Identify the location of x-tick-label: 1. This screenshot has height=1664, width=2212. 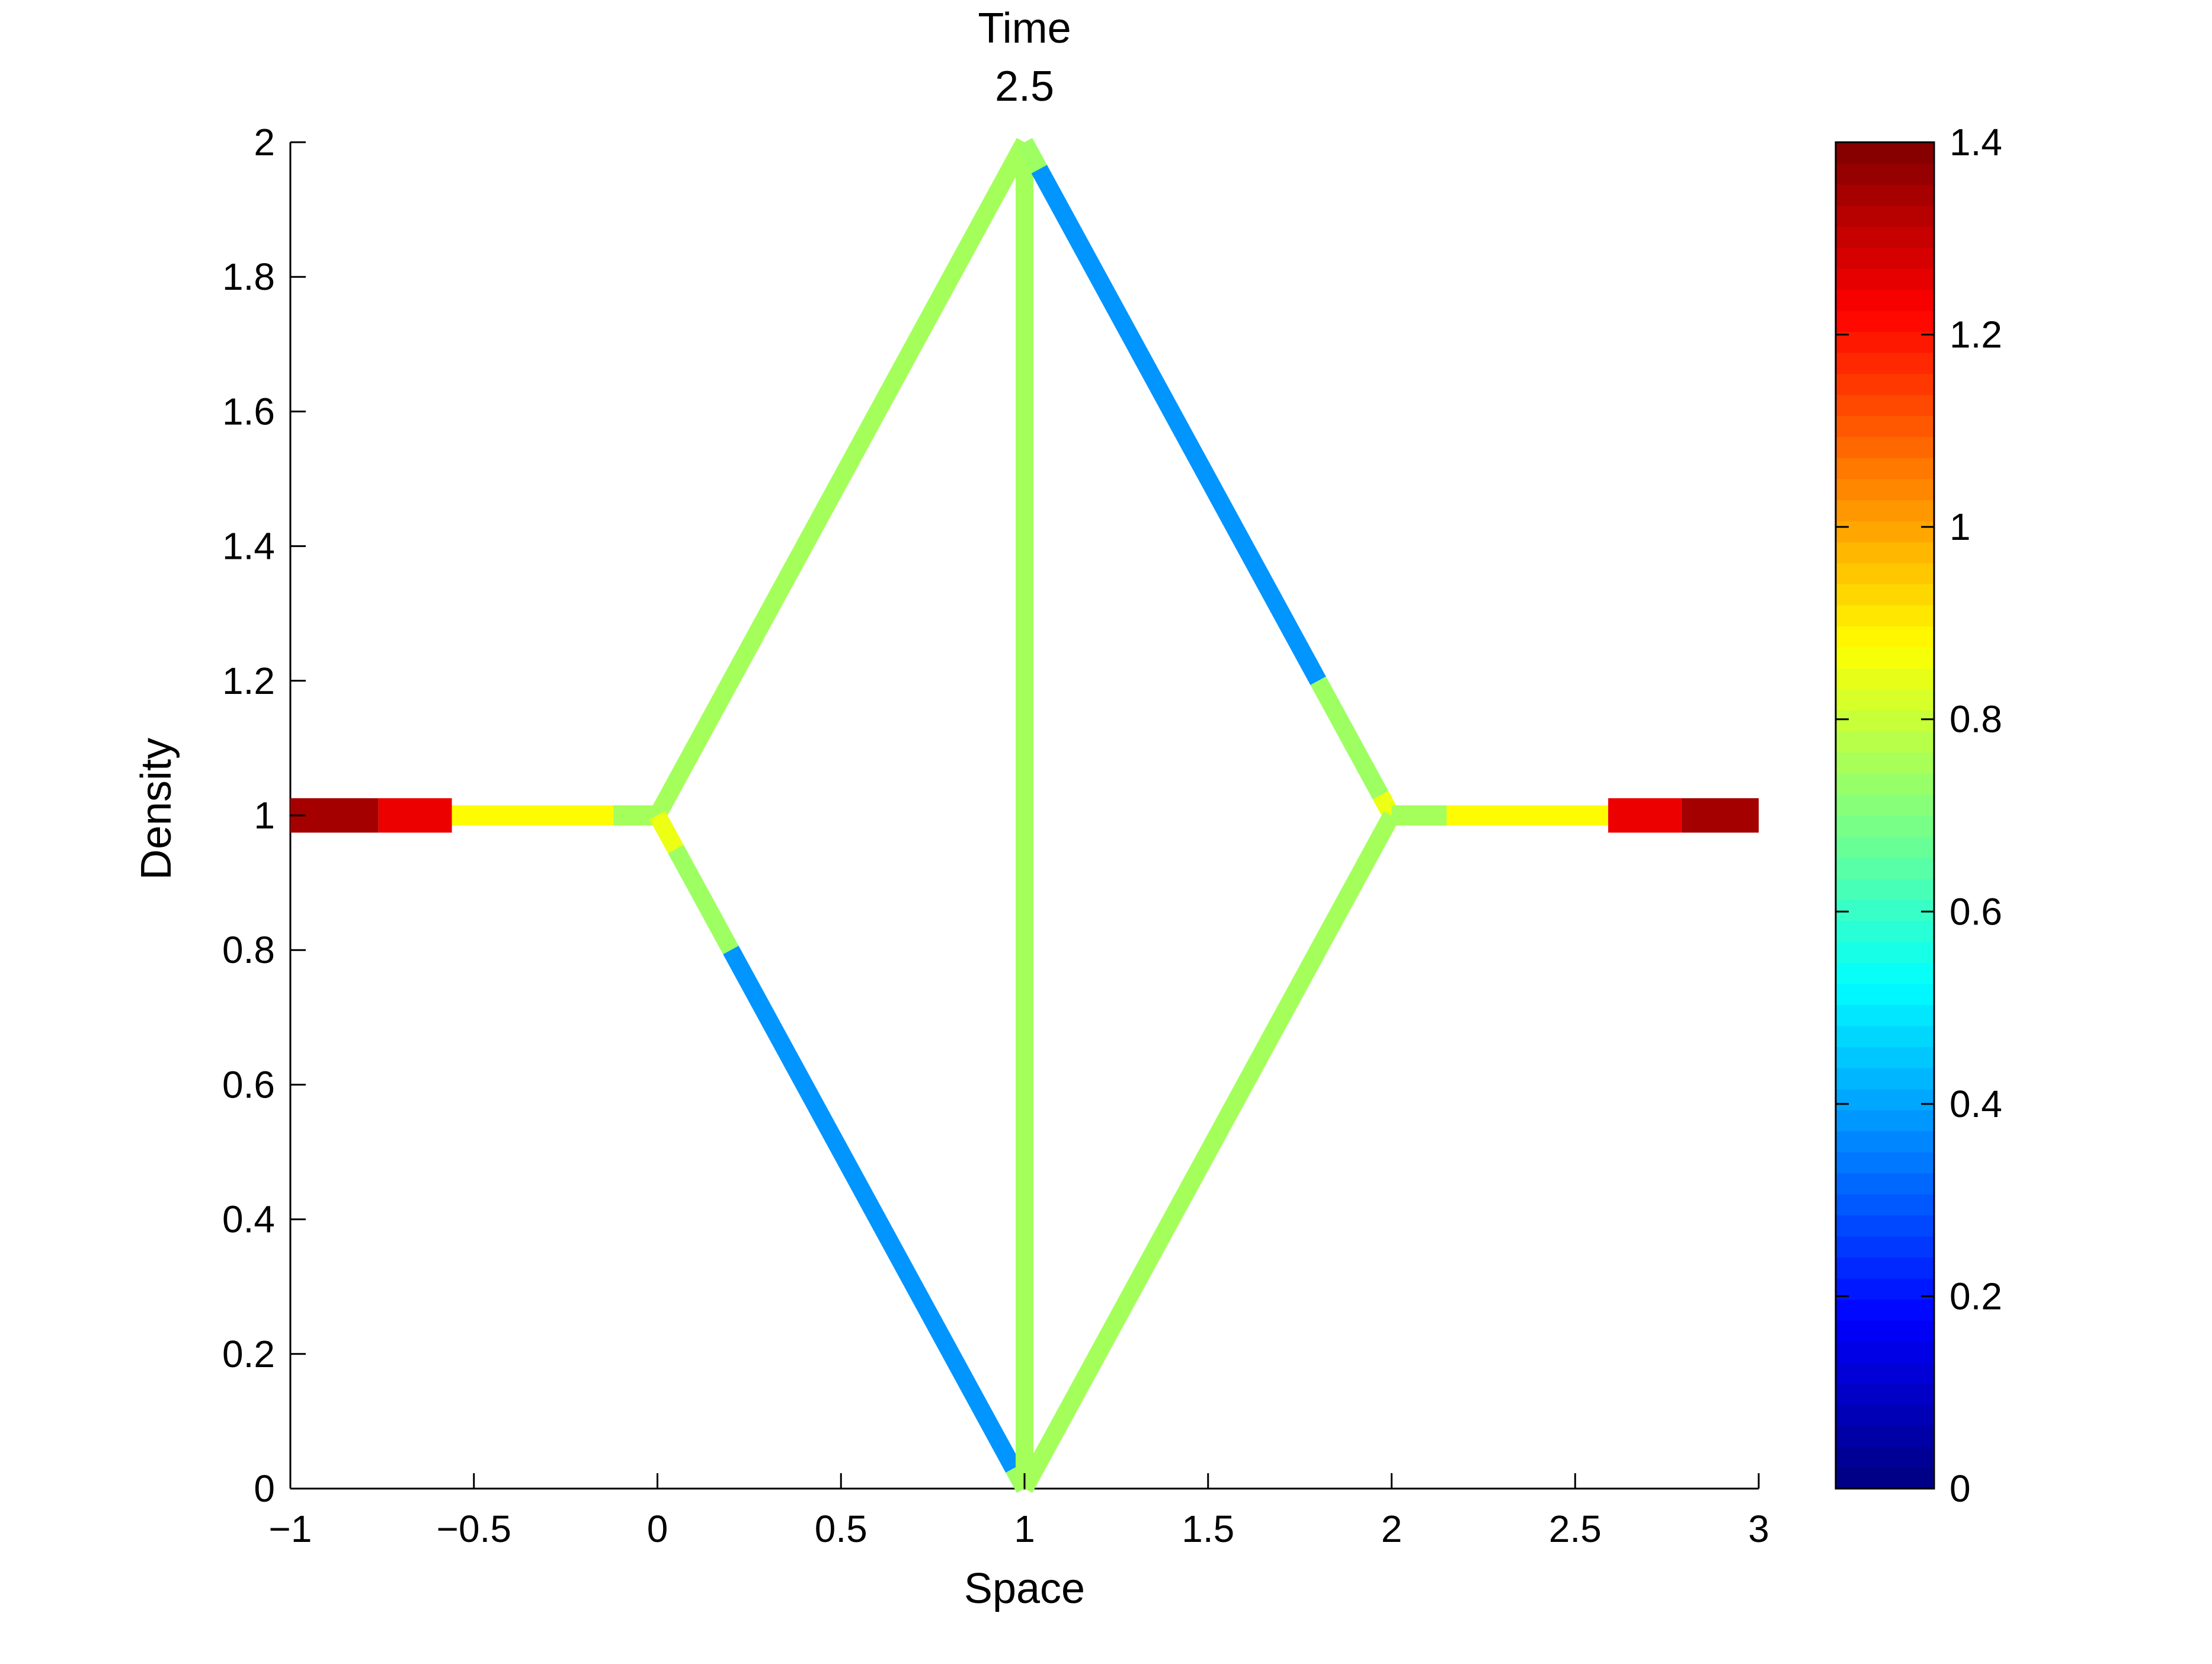
(1024, 1529).